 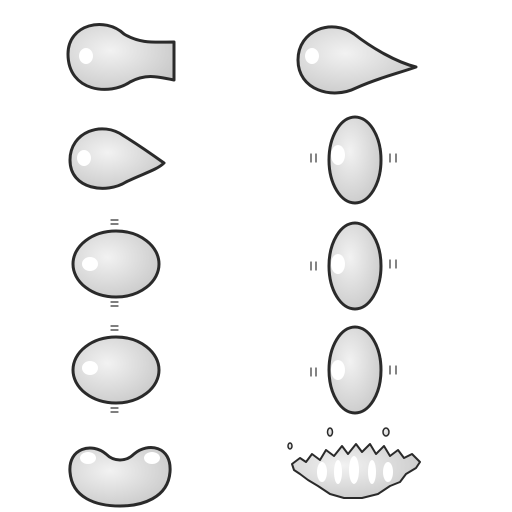 I want to click on frame-right-4-oval, so click(x=353, y=370).